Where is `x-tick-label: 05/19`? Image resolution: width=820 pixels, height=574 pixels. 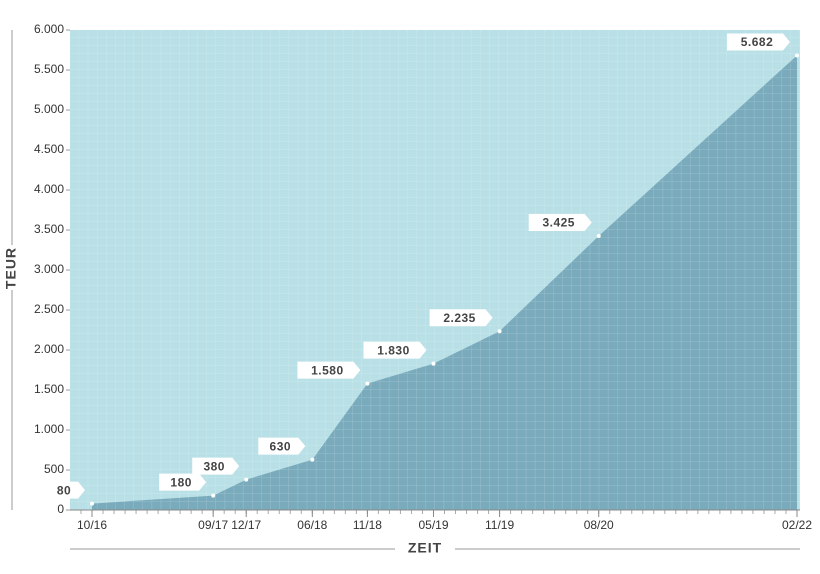
x-tick-label: 05/19 is located at coordinates (433, 525).